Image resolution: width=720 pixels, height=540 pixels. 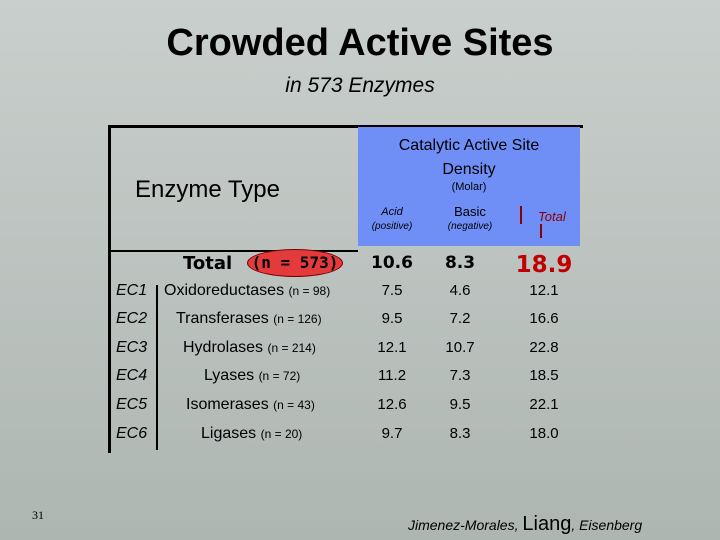 I want to click on header-divider, so click(x=233, y=251).